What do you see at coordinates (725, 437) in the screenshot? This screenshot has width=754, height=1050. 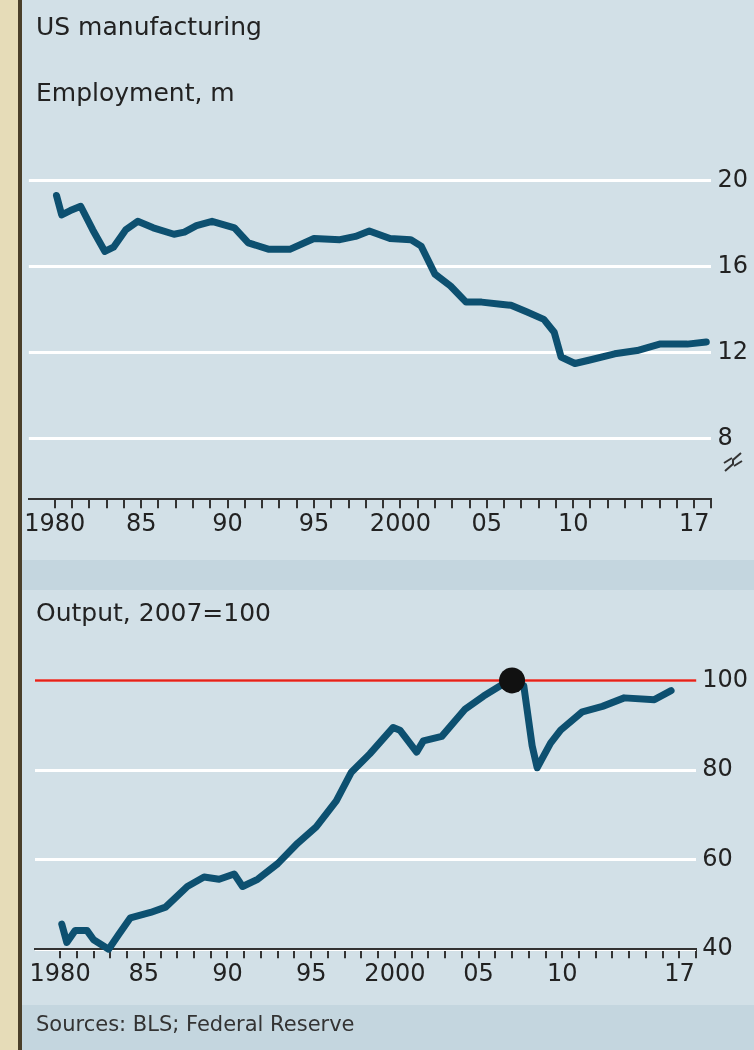 I see `y-tick-label: 8` at bounding box center [725, 437].